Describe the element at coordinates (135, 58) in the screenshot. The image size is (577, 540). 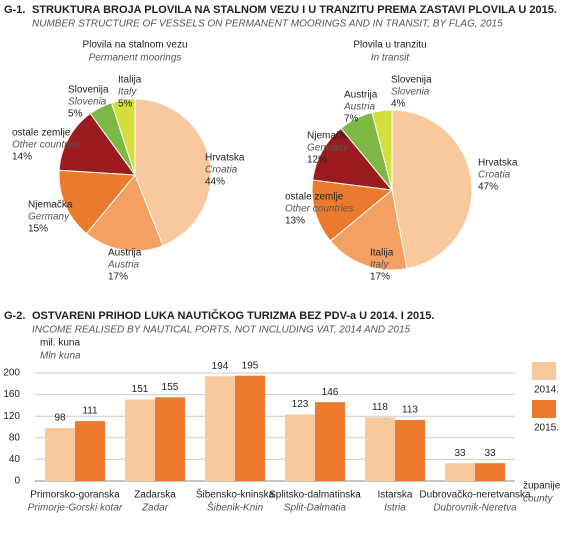
I see `pie-subtitle: Permanent moorings` at that location.